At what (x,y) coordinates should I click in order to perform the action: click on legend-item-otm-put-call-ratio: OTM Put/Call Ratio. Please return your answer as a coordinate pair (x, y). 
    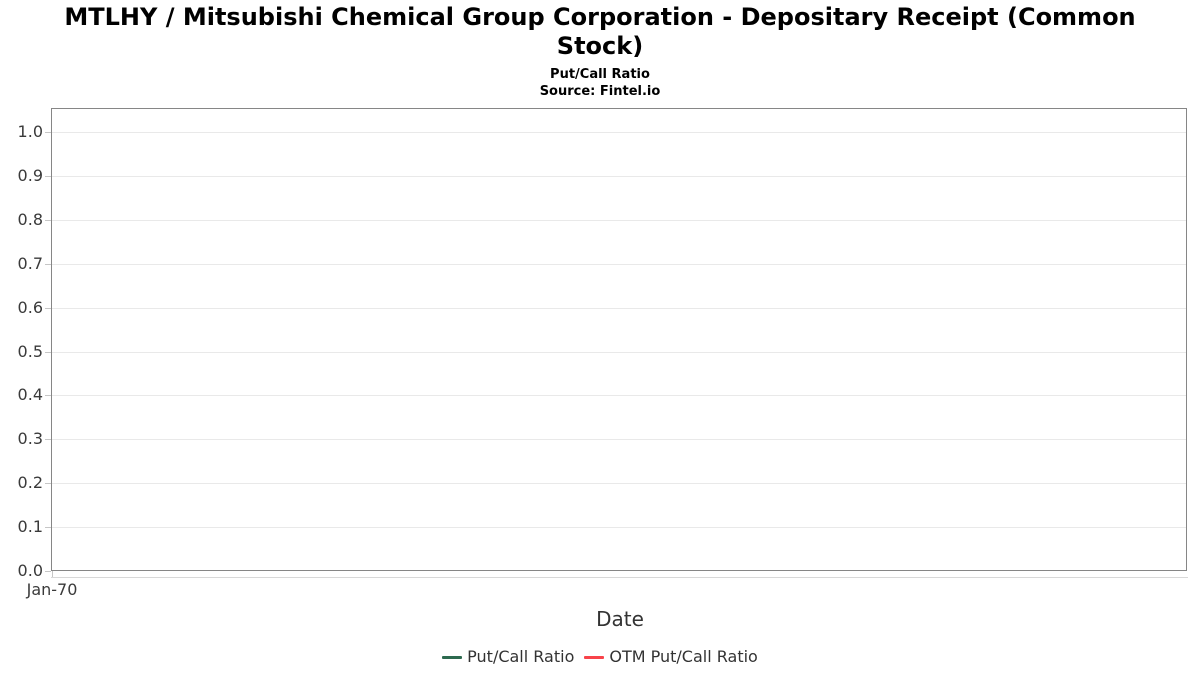
    Looking at the image, I should click on (671, 657).